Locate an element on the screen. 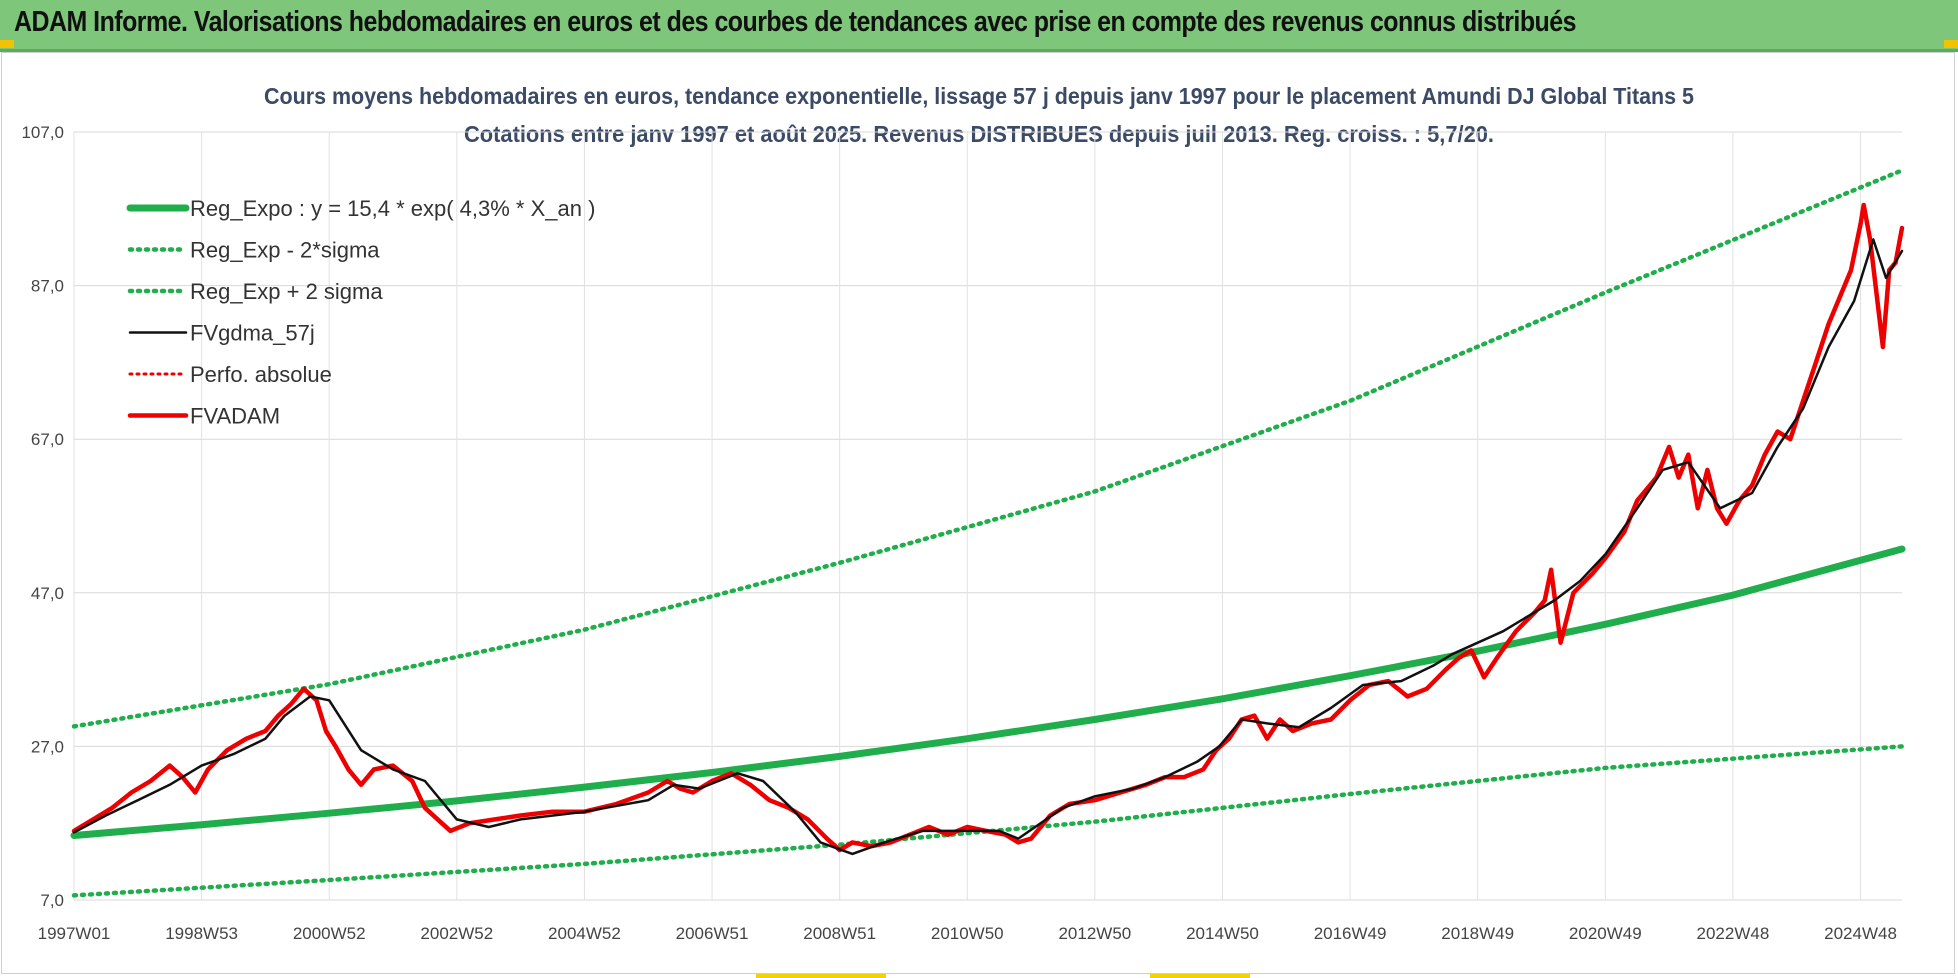 The image size is (1958, 978). y-tick-label: 67,0 is located at coordinates (47, 439).